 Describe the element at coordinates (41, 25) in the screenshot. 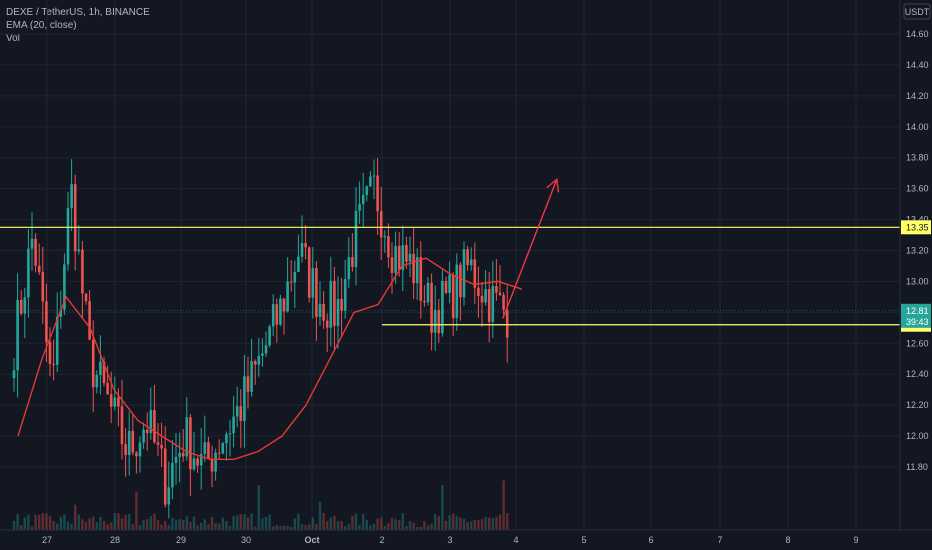

I see `ema-indicator-label: EMA (20, close)` at that location.